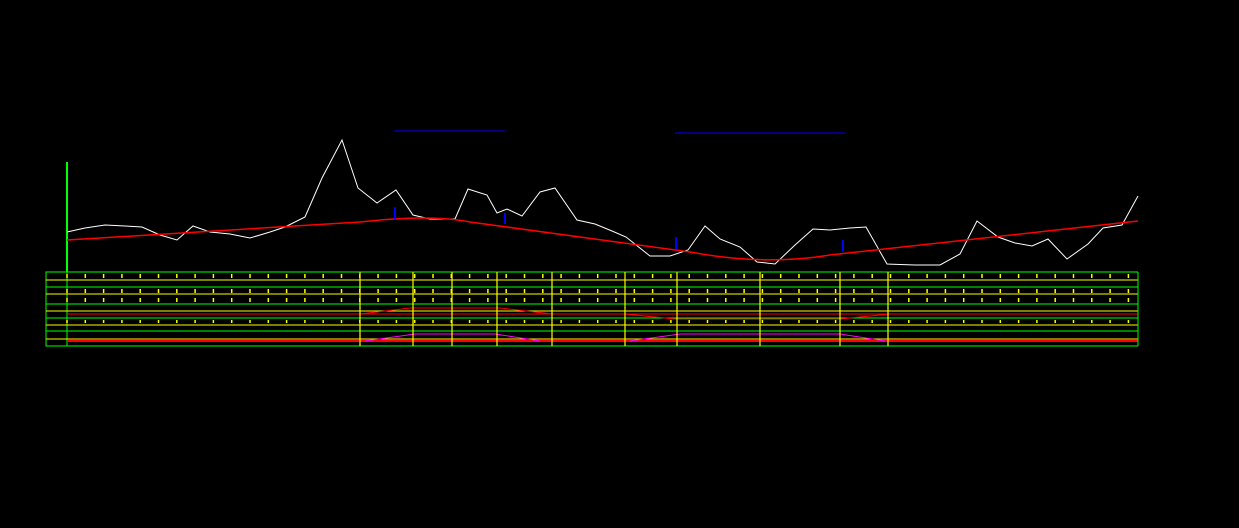  What do you see at coordinates (625, 313) in the screenshot?
I see `curve-band` at bounding box center [625, 313].